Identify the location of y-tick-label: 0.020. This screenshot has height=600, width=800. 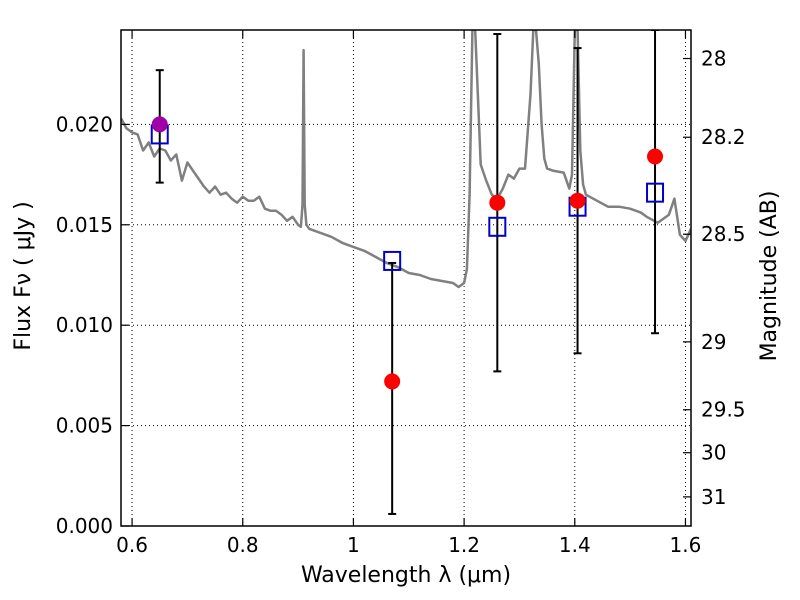
(84, 124).